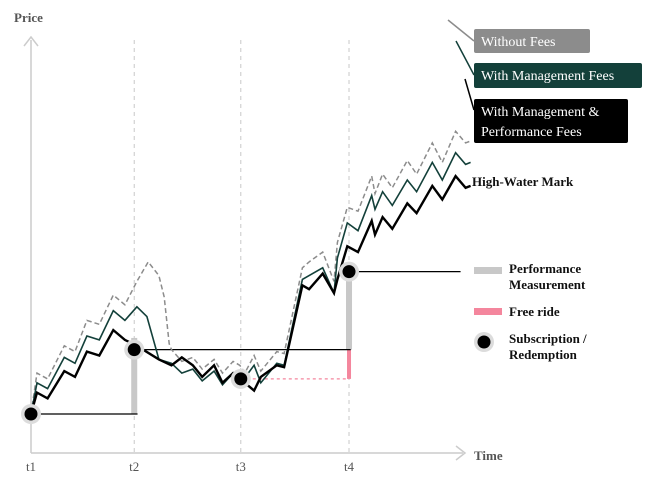 Image resolution: width=649 pixels, height=478 pixels. What do you see at coordinates (461, 30) in the screenshot?
I see `label-without-fees-connector` at bounding box center [461, 30].